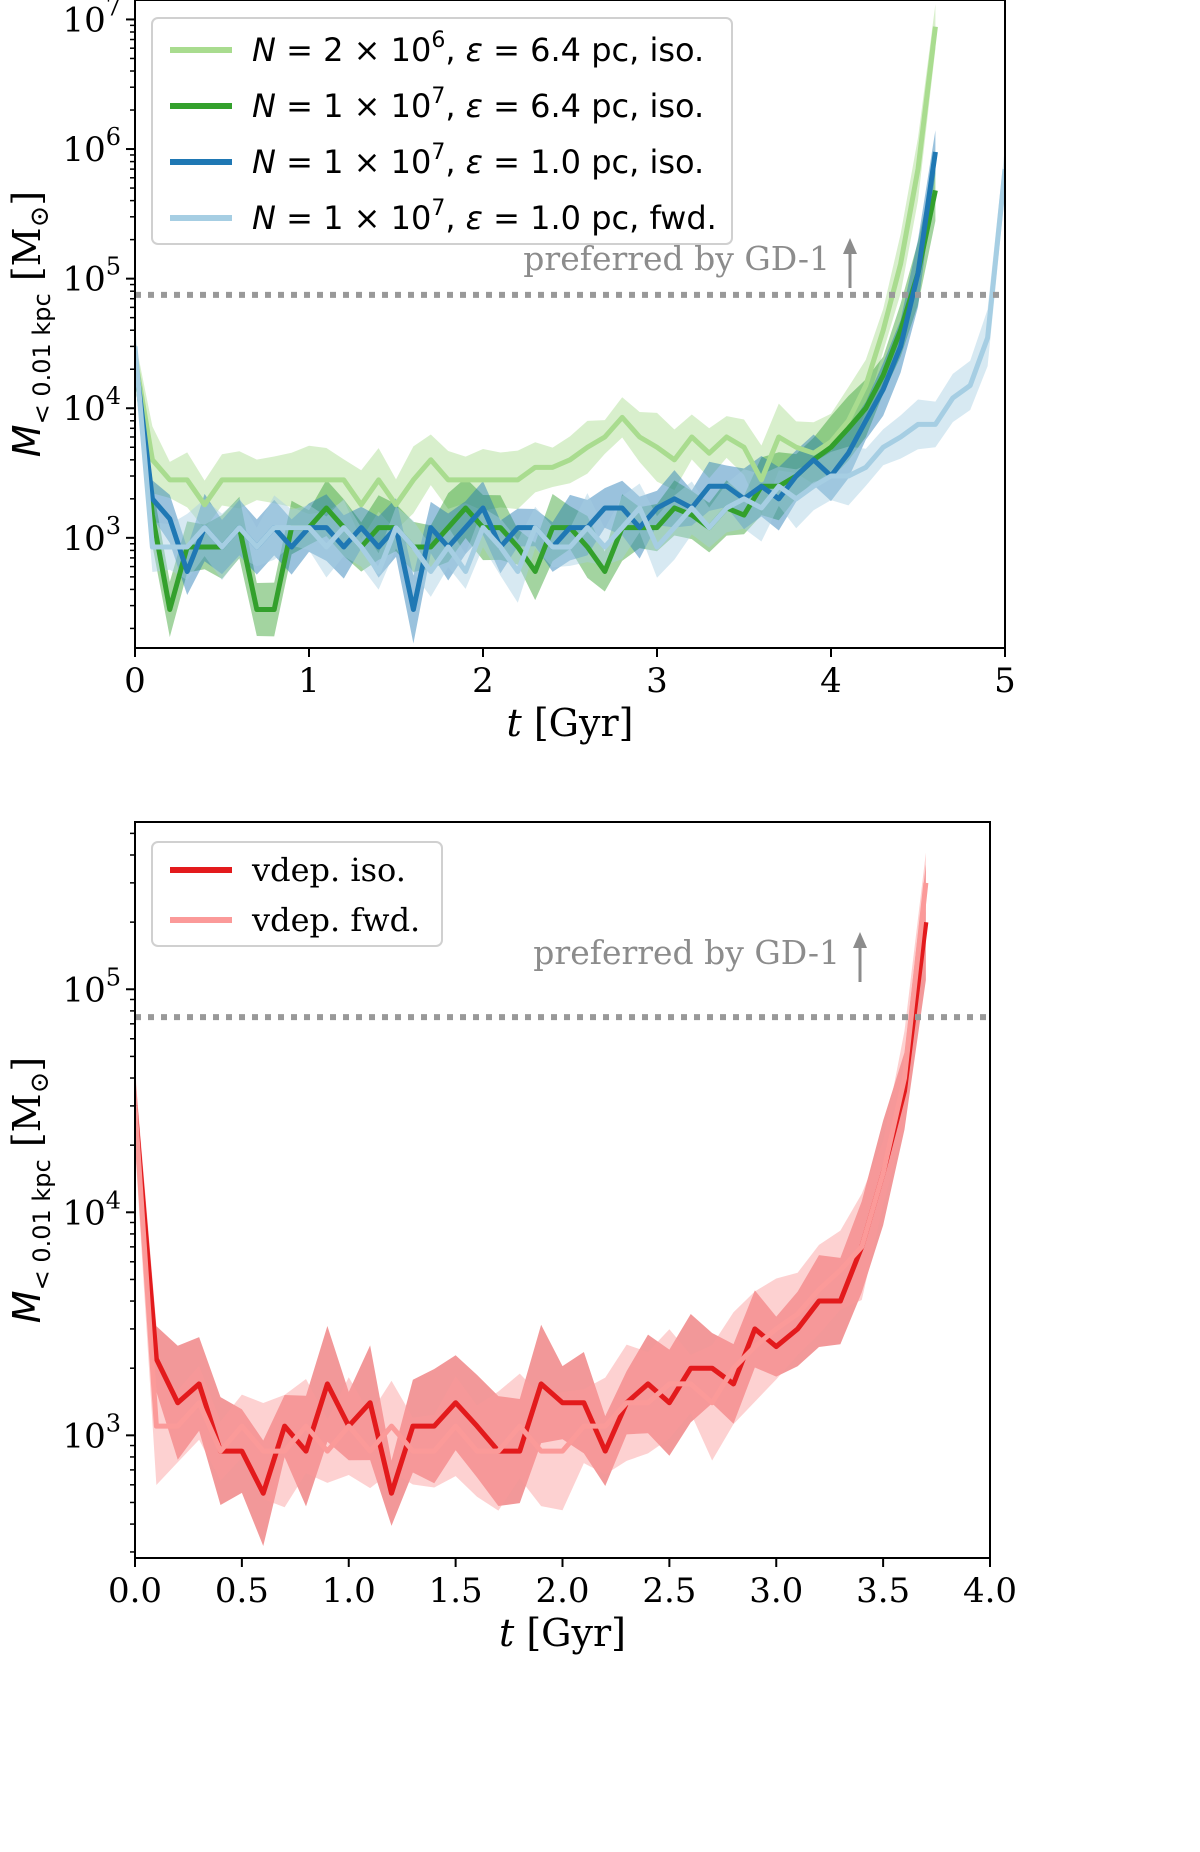 The height and width of the screenshot is (1852, 1200). Describe the element at coordinates (135, 1591) in the screenshot. I see `x-tick-label: 0.0` at that location.